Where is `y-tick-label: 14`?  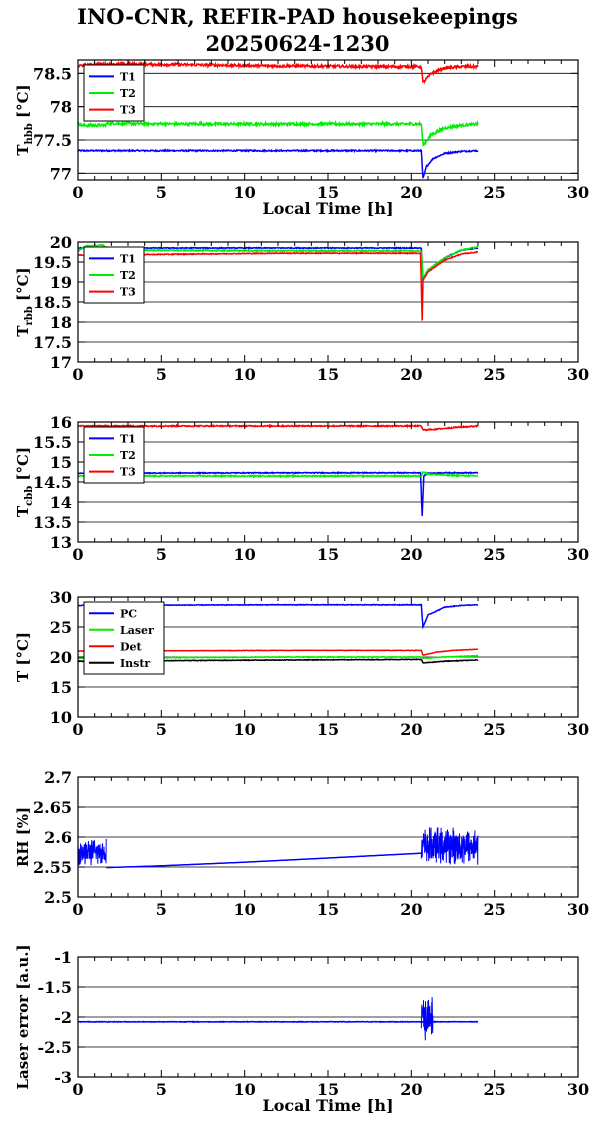 y-tick-label: 14 is located at coordinates (61, 502).